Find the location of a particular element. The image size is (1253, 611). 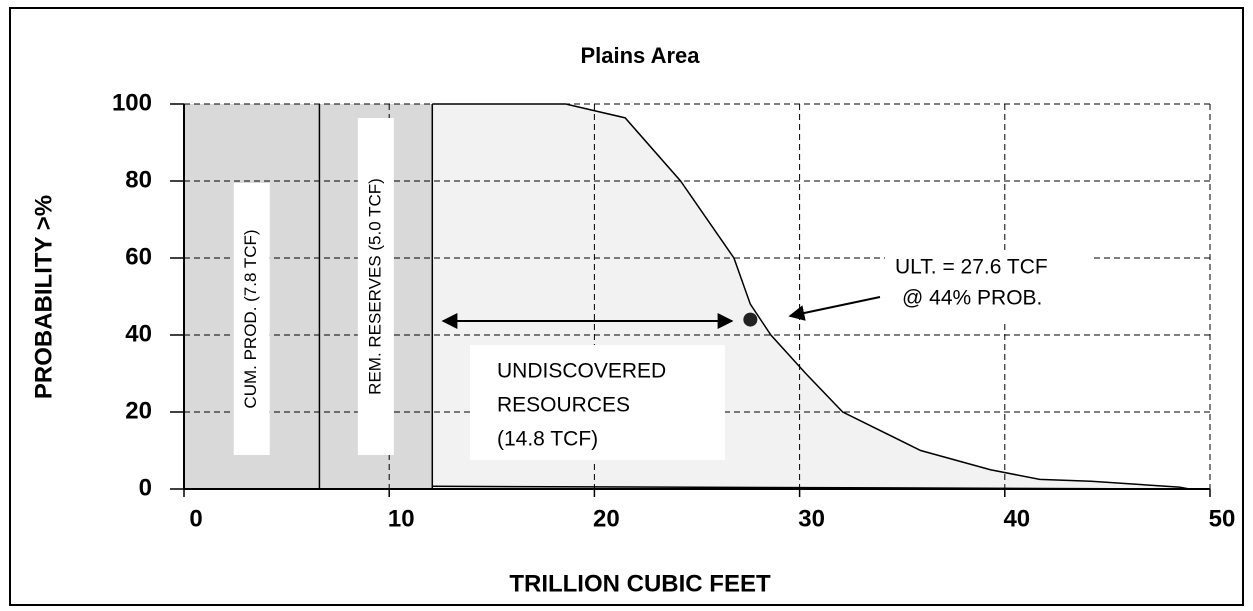

y-tick-label: 80 is located at coordinates (138, 179).